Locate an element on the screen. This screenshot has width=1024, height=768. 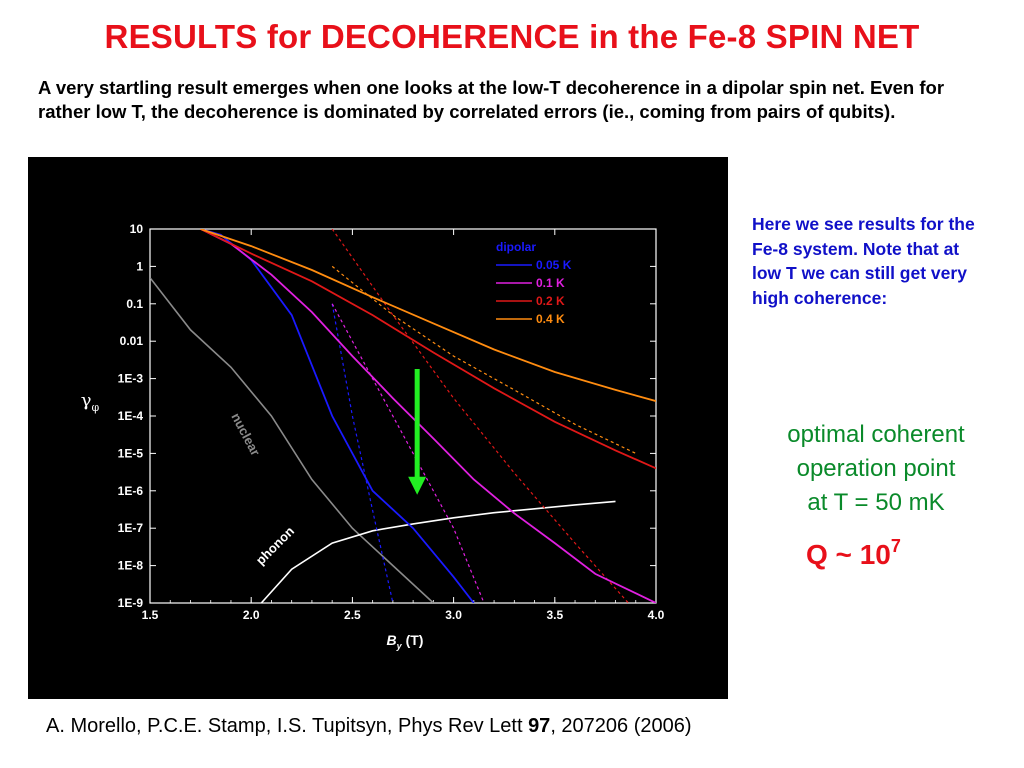
x-tick-label: 2.5 is located at coordinates (352, 615).